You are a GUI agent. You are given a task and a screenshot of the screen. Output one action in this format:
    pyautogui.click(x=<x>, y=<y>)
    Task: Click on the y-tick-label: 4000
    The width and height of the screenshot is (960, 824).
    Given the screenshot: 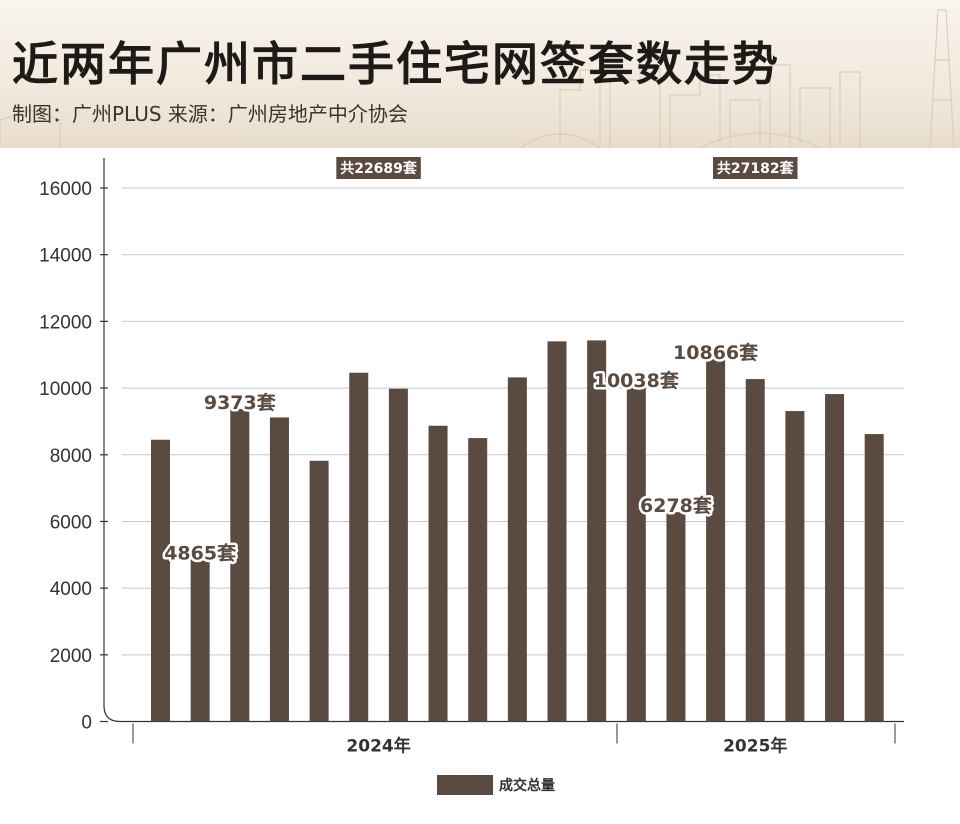 What is the action you would take?
    pyautogui.click(x=71, y=589)
    